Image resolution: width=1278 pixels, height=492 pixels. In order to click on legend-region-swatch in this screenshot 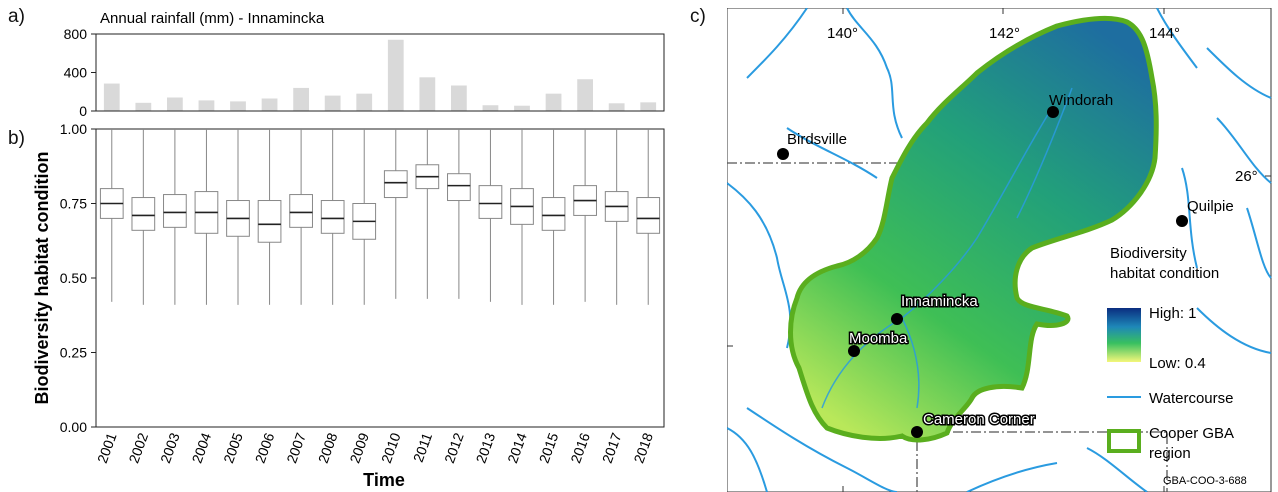, I will do `click(1124, 441)`.